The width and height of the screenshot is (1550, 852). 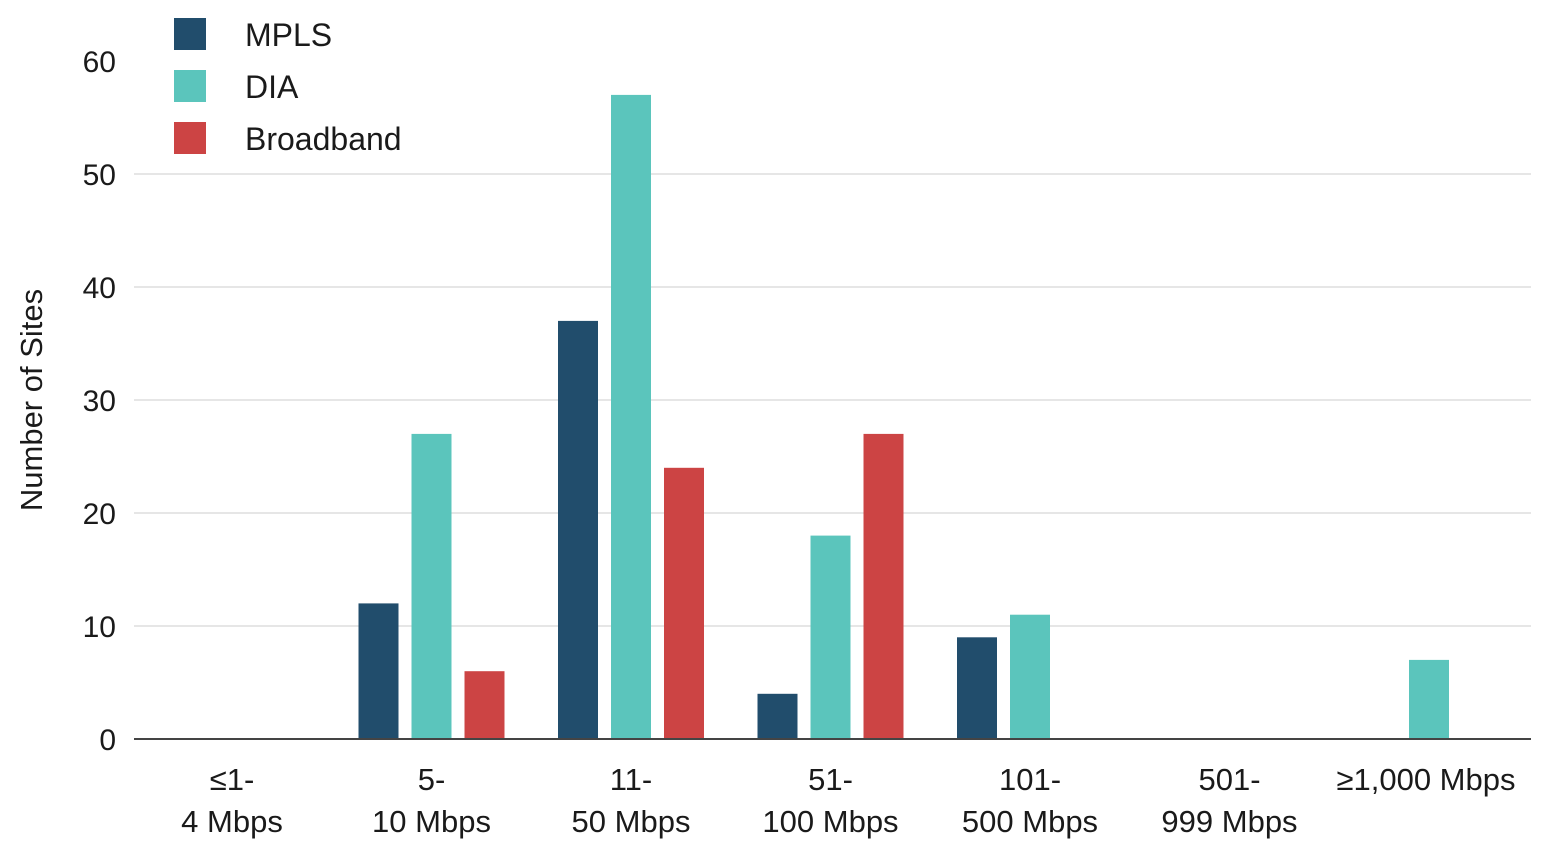 What do you see at coordinates (99, 514) in the screenshot?
I see `y-tick-label: 20` at bounding box center [99, 514].